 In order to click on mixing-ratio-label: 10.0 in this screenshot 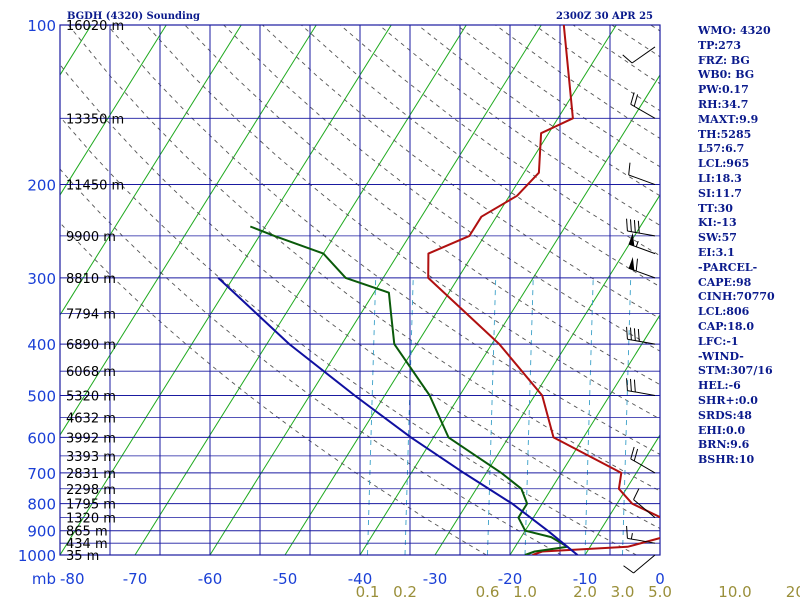, I will do `click(734, 591)`.